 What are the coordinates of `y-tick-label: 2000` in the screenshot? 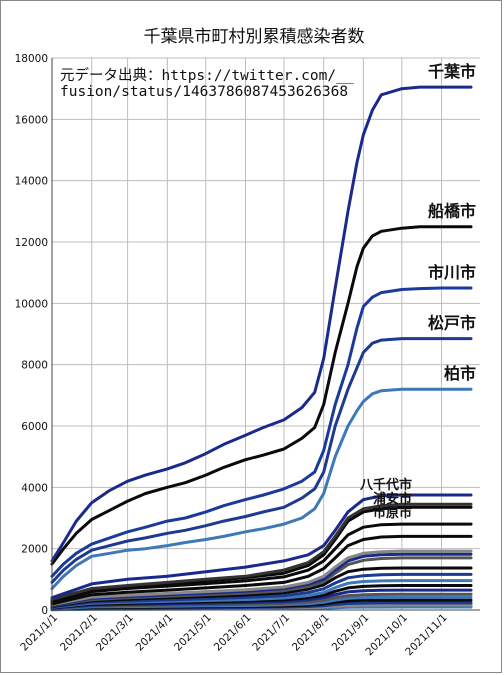 It's located at (34, 550).